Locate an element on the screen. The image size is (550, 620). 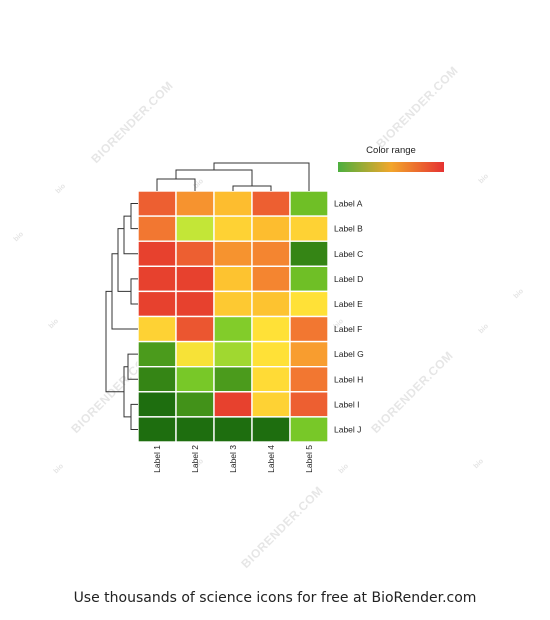
row-label: Label E is located at coordinates (348, 304).